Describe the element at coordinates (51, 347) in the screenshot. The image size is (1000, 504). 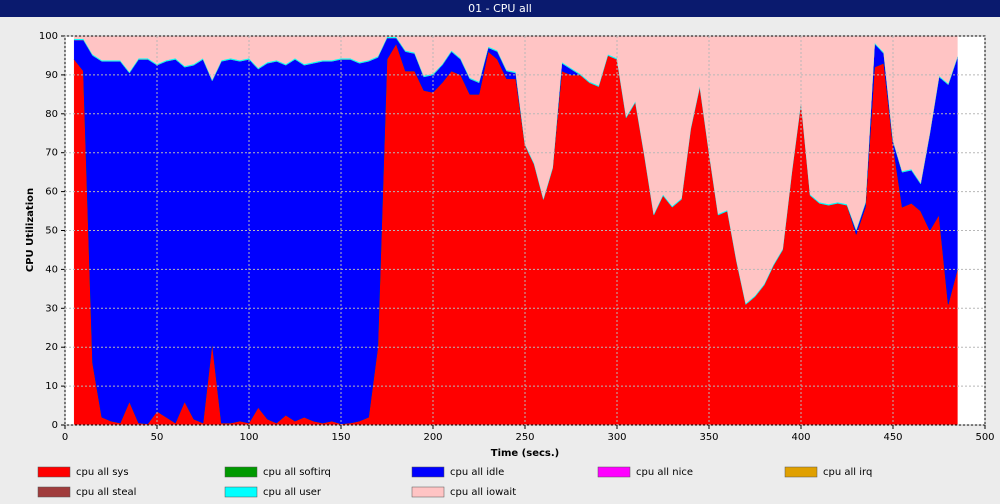
I see `y-tick-label: 20` at that location.